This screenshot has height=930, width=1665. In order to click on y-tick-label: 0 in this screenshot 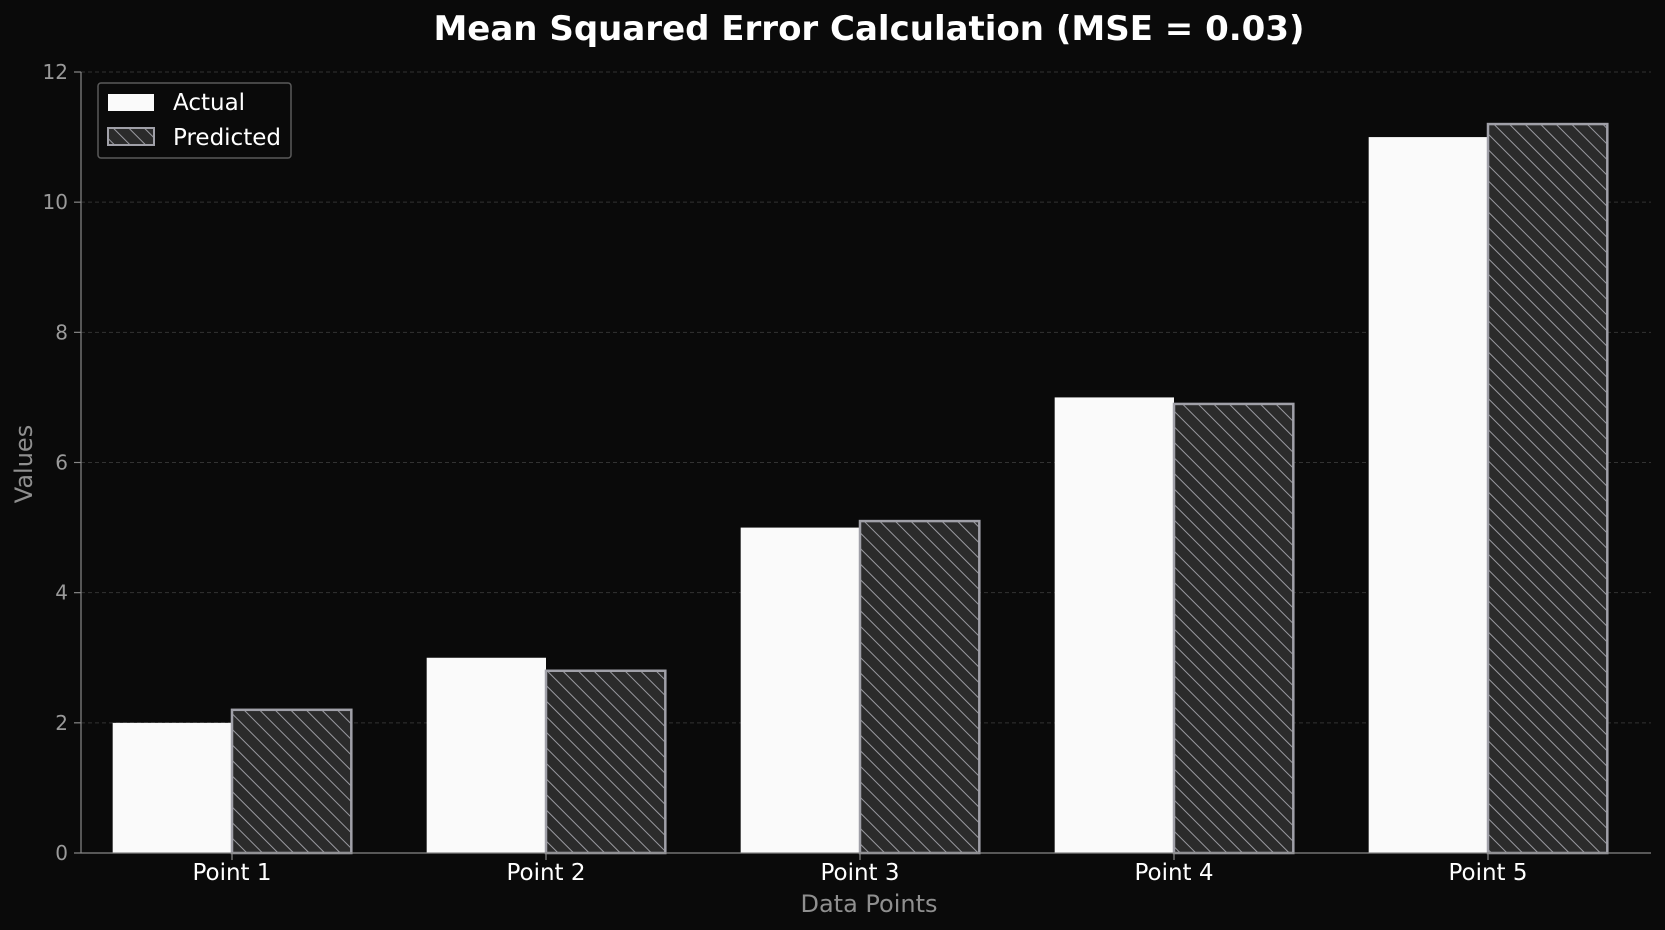, I will do `click(61, 853)`.